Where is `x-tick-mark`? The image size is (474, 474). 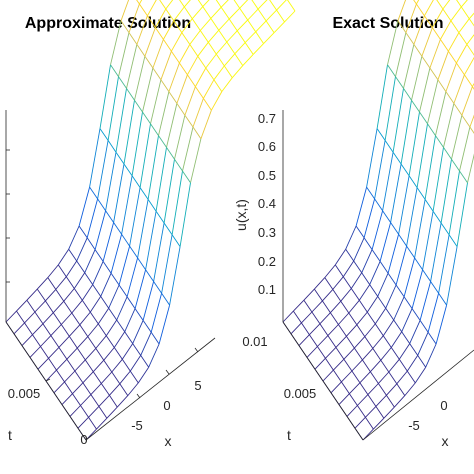 x-tick-mark is located at coordinates (167, 372).